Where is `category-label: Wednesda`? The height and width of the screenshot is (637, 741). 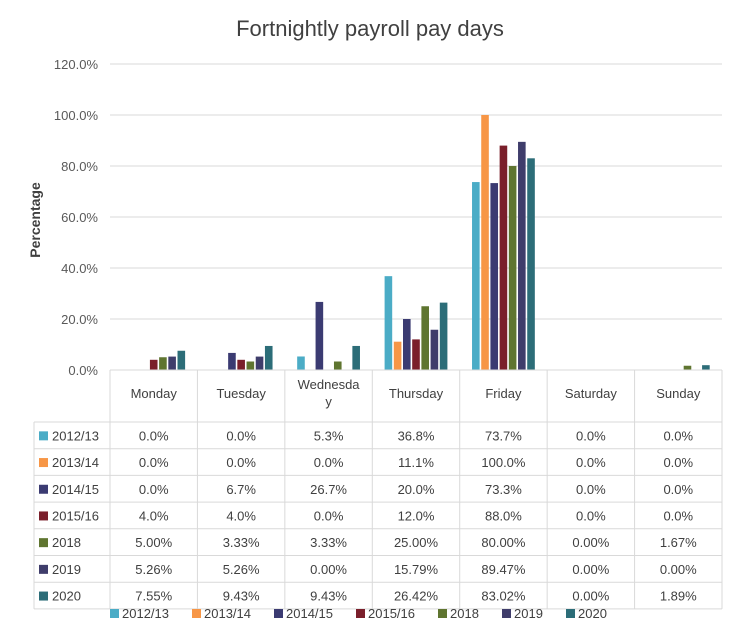
category-label: Wednesda is located at coordinates (329, 384).